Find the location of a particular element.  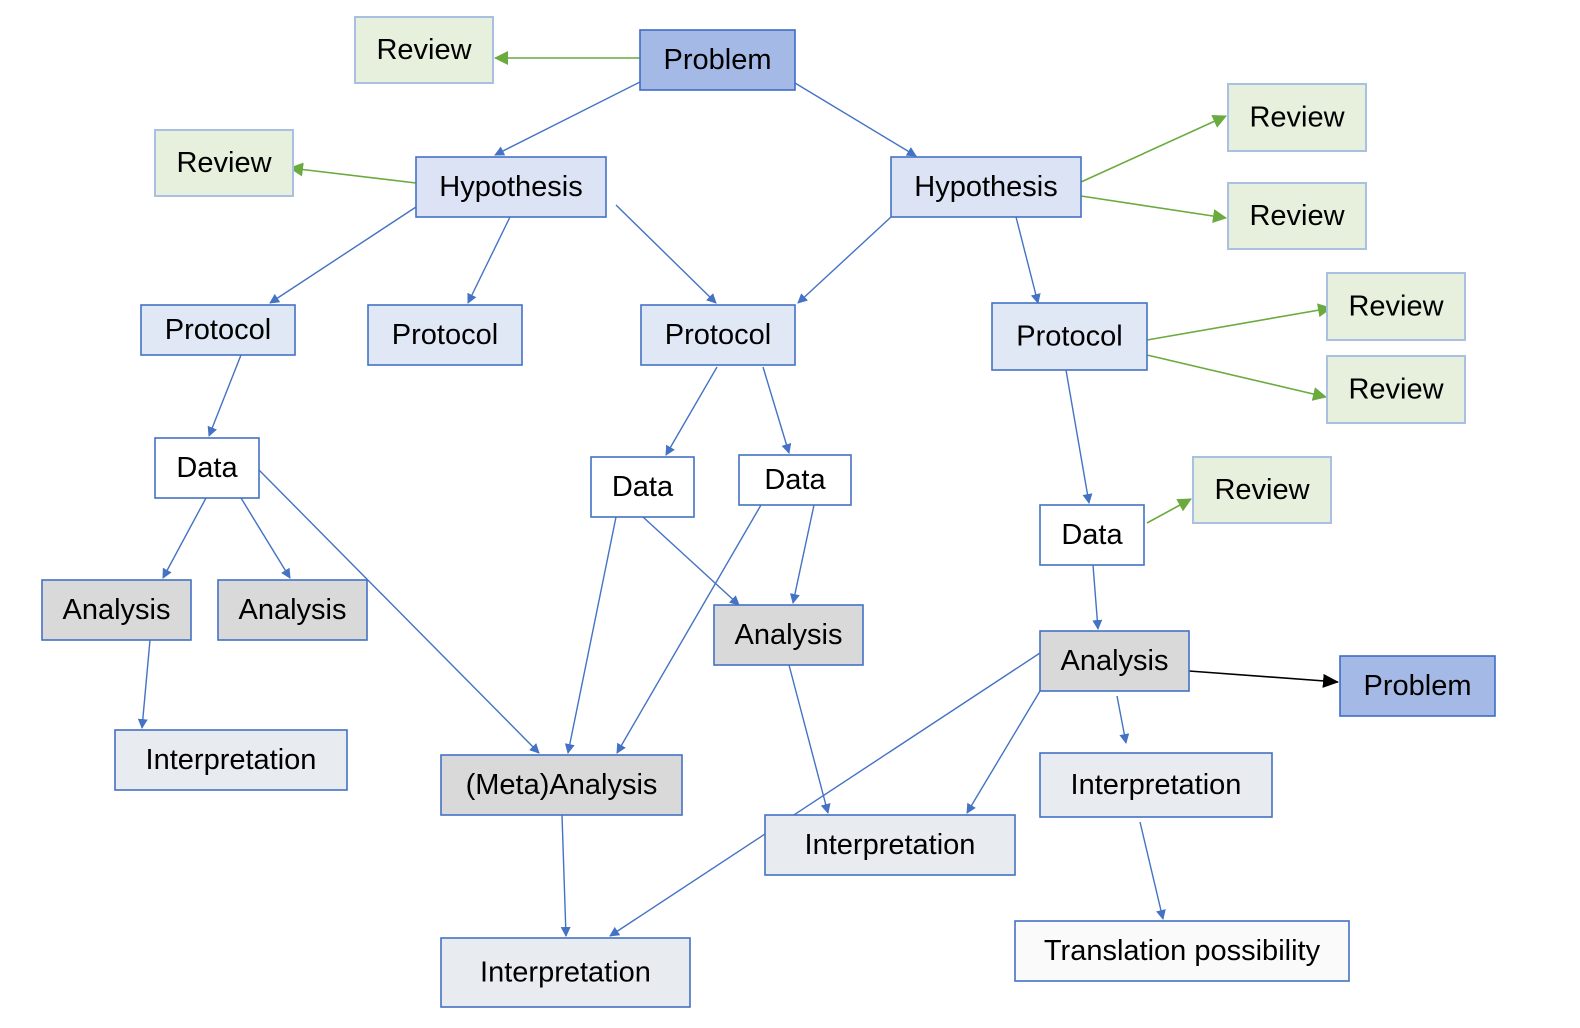

node-hypothesis-right: Hypothesis is located at coordinates (986, 187).